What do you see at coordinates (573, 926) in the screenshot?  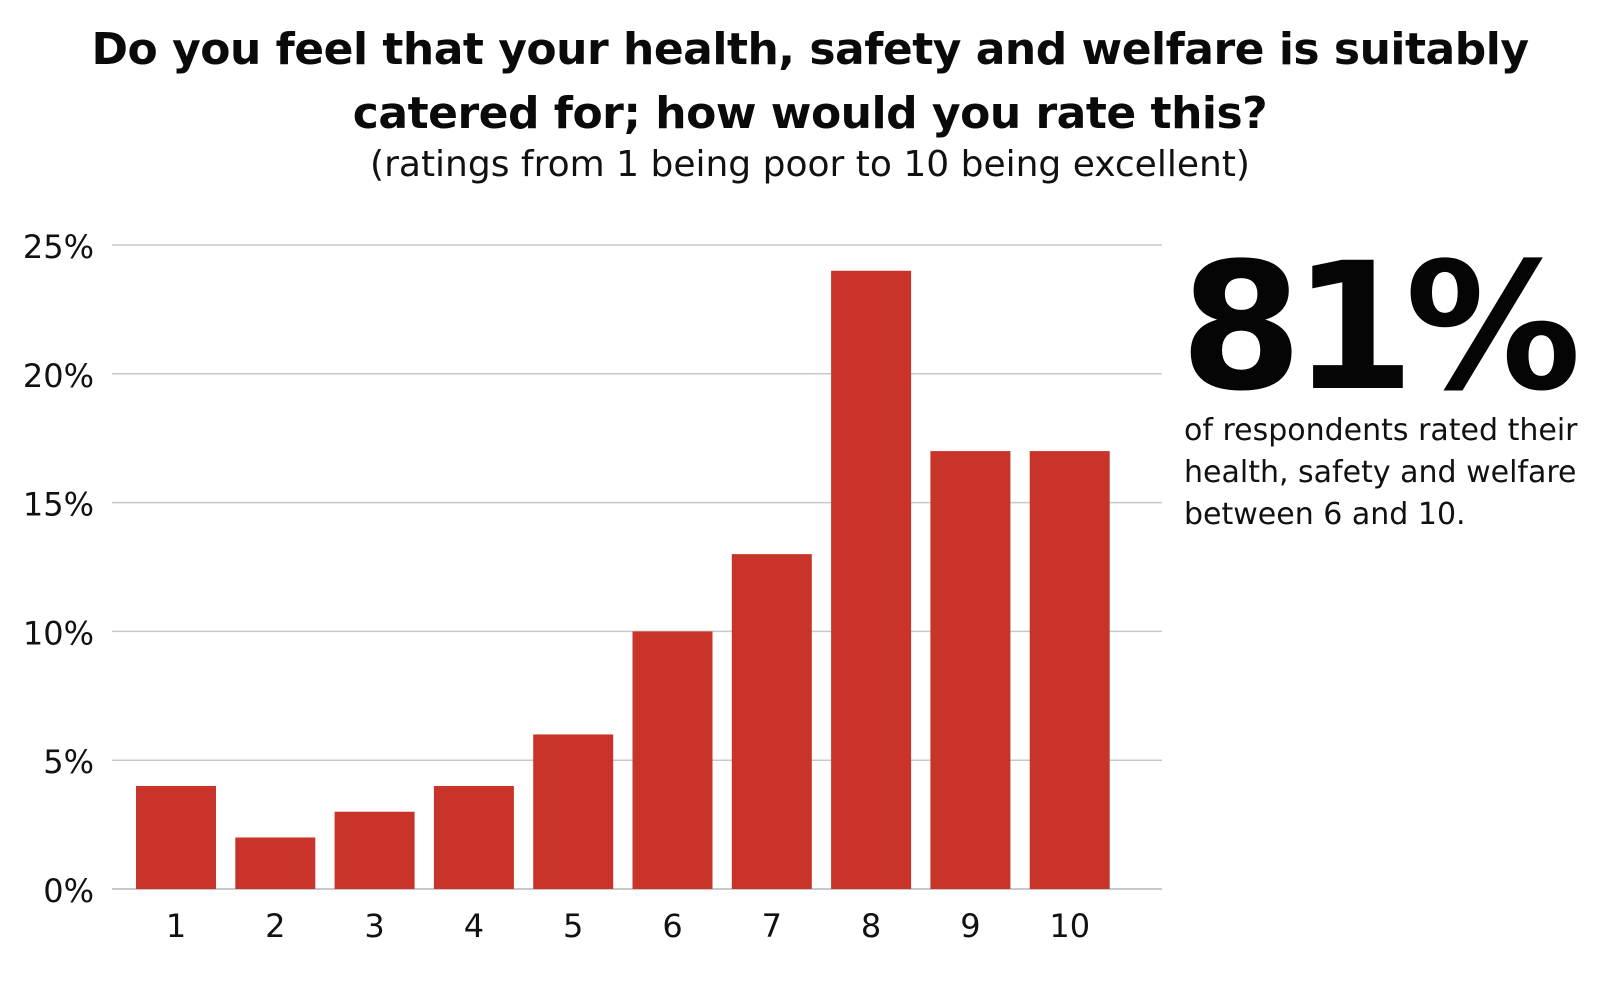 I see `x-tick-label: 5` at bounding box center [573, 926].